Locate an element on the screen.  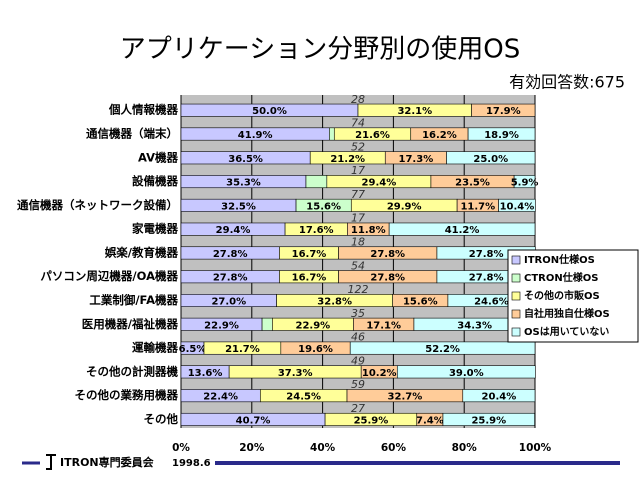
legend is located at coordinates (573, 296).